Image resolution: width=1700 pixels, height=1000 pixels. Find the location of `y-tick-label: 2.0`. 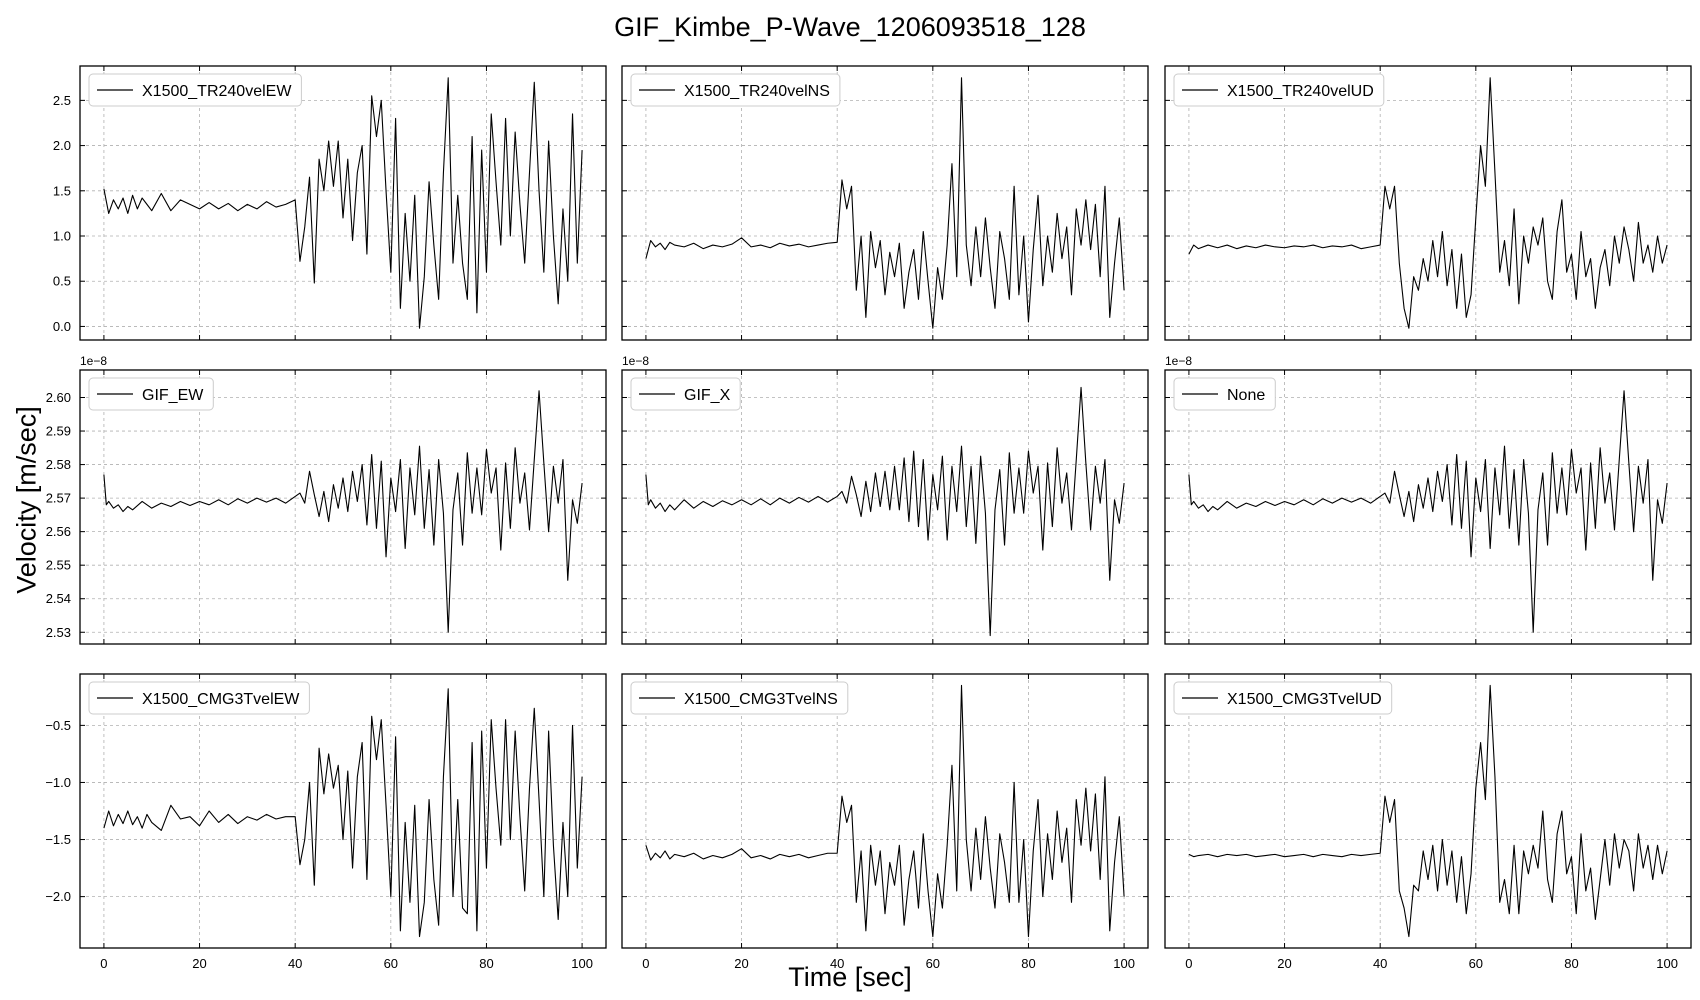

y-tick-label: 2.0 is located at coordinates (62, 145).